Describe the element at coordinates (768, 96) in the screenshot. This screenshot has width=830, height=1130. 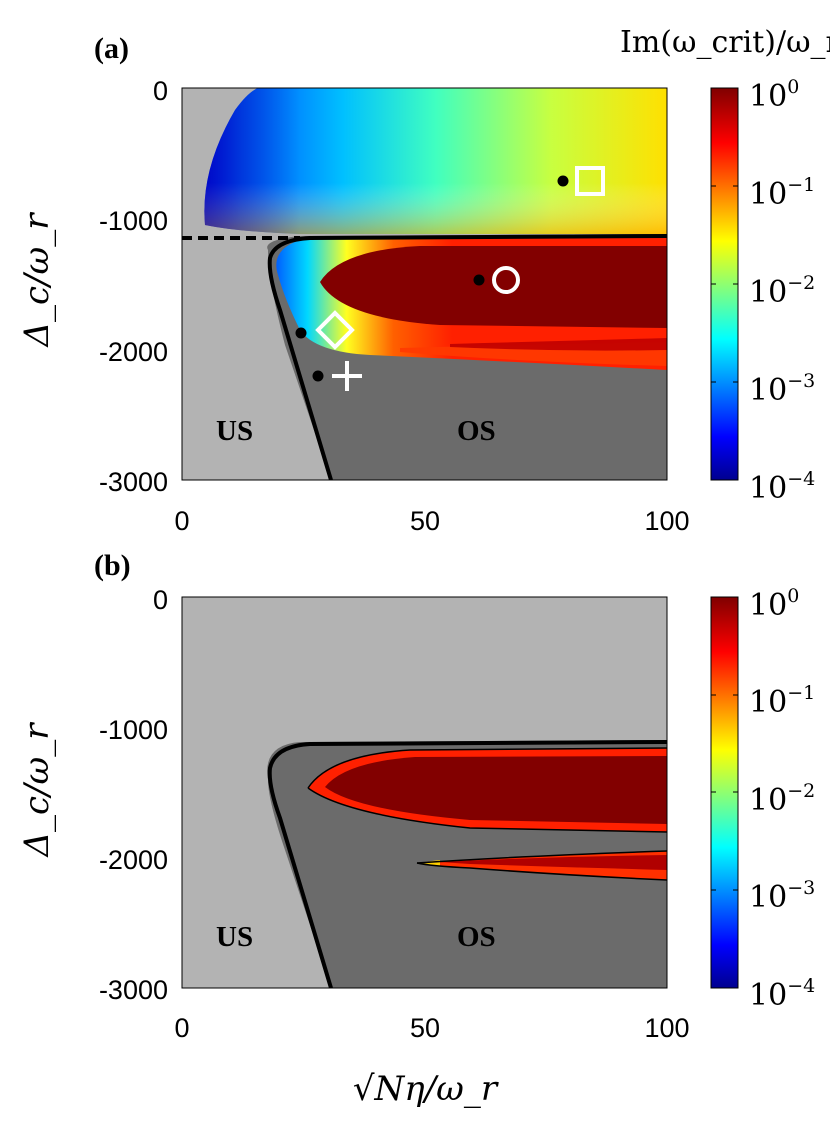
I see `cb-base: 10` at that location.